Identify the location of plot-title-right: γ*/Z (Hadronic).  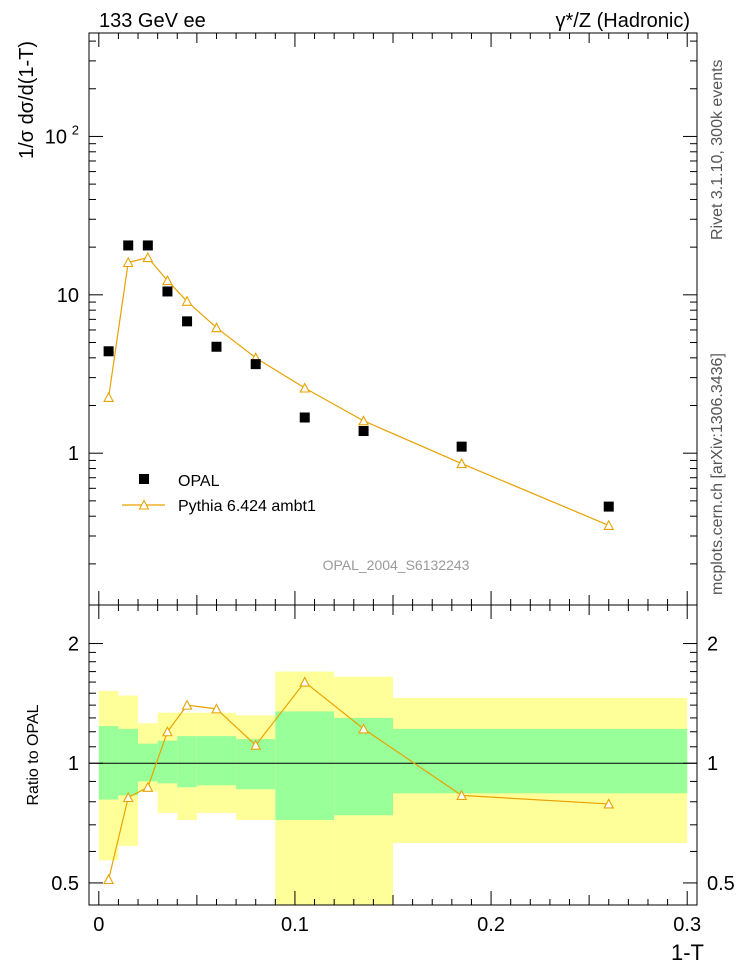
(623, 21).